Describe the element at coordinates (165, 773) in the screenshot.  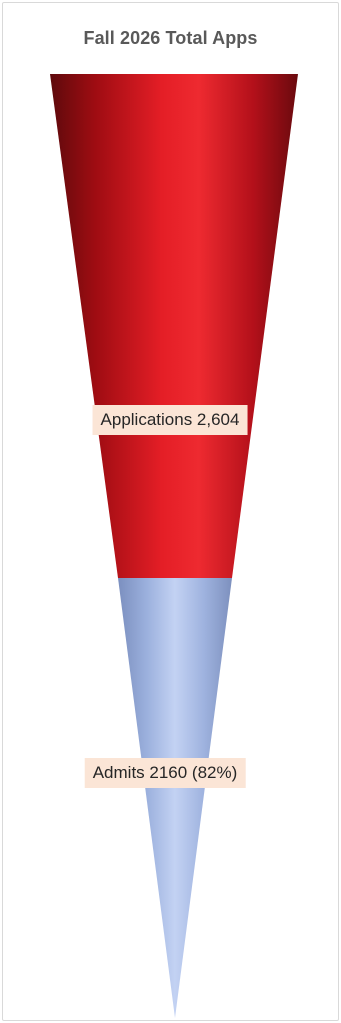
I see `data-label-admits: Admits 2160 (82%)` at that location.